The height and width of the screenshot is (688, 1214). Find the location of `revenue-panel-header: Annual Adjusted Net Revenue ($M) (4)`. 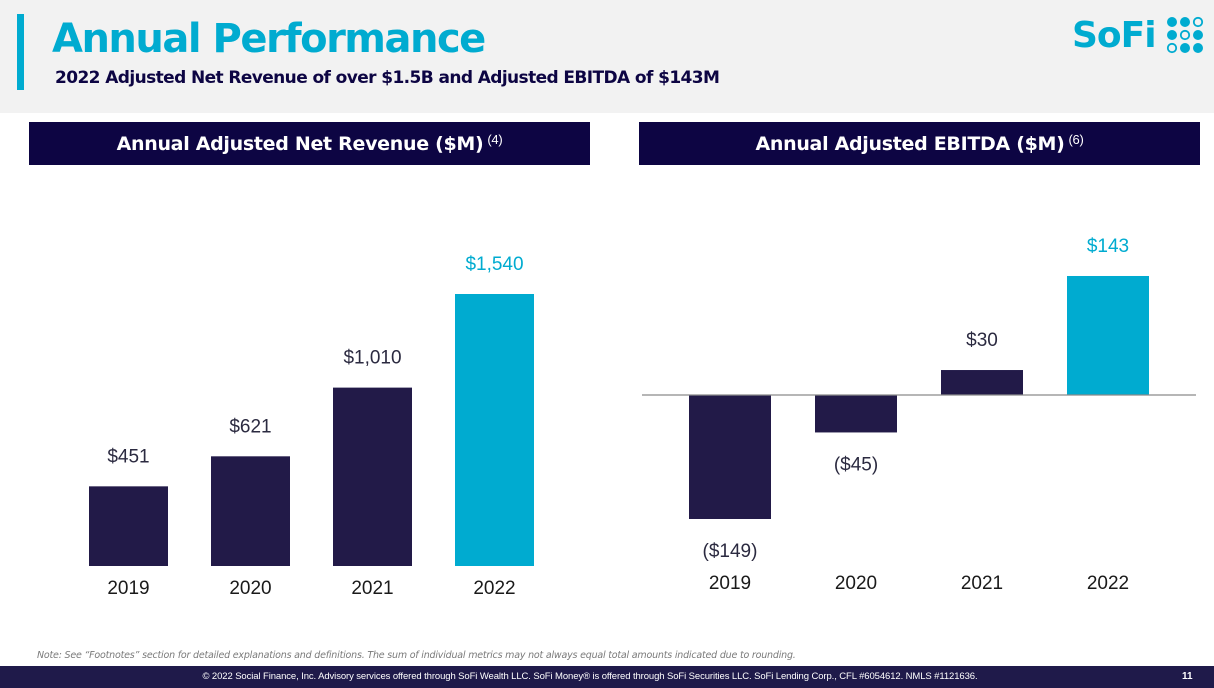

revenue-panel-header: Annual Adjusted Net Revenue ($M) (4) is located at coordinates (309, 143).